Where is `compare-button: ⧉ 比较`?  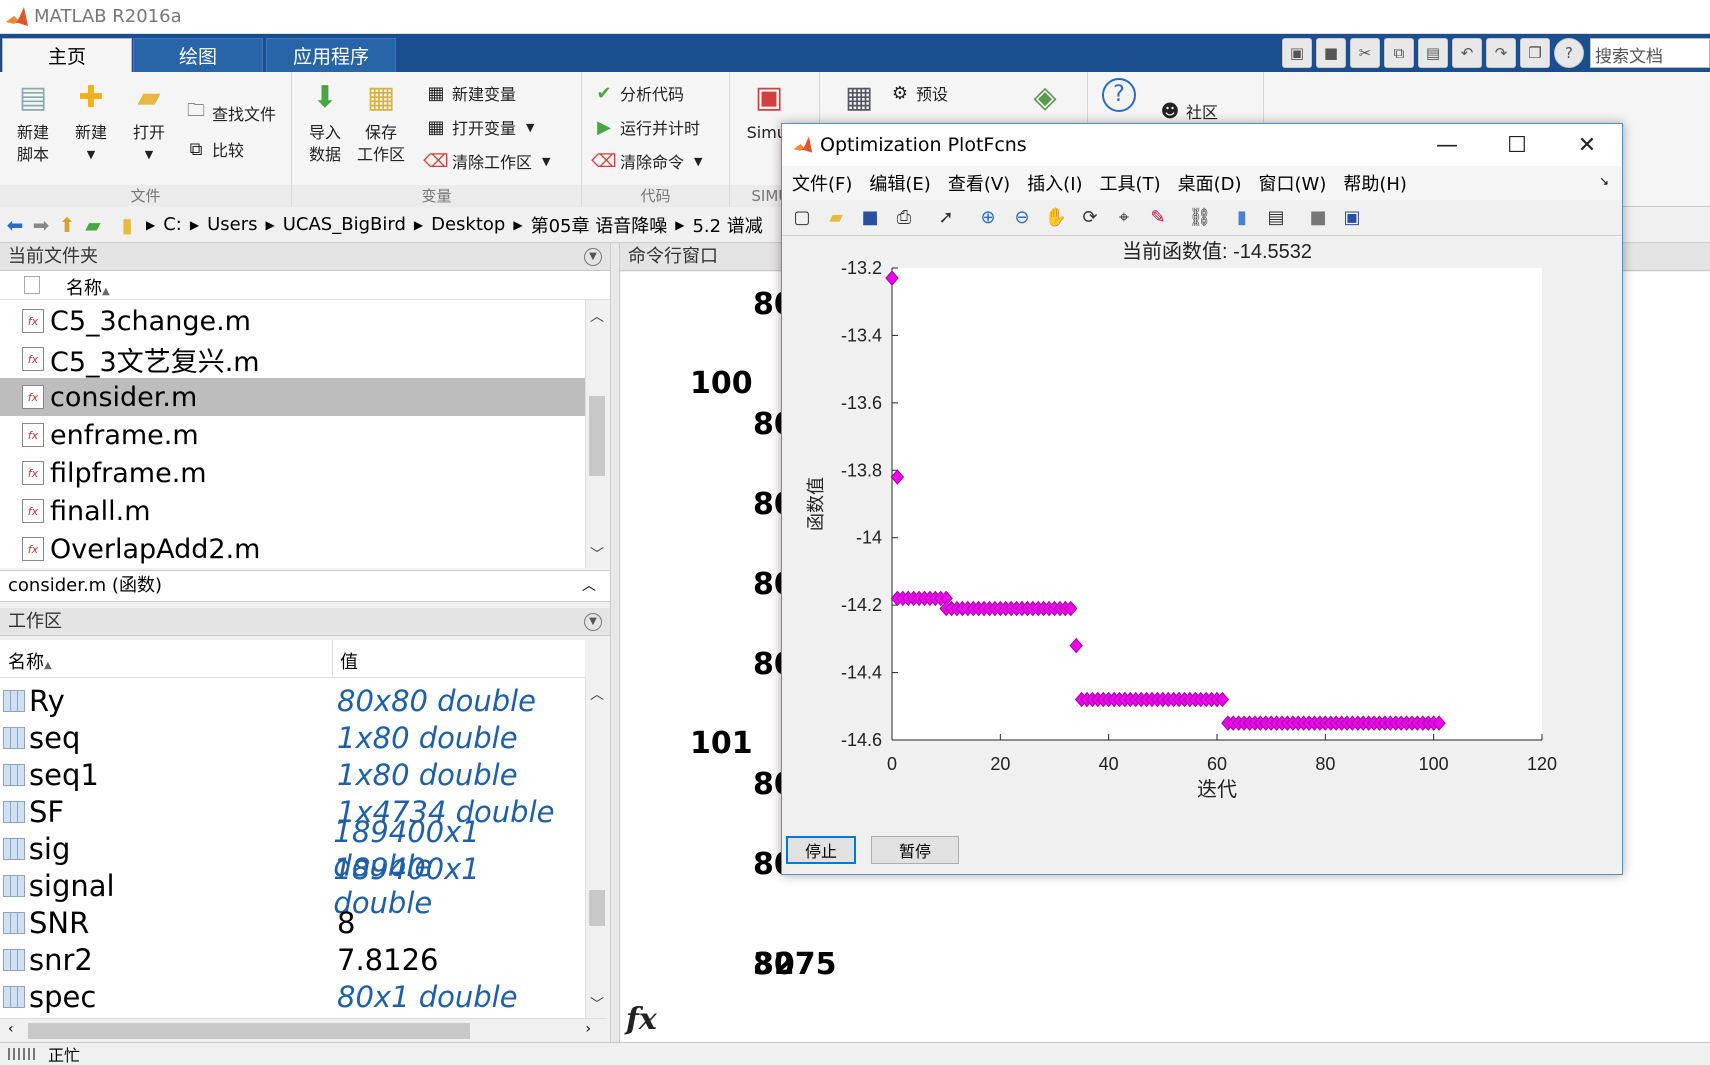
compare-button: ⧉ 比较 is located at coordinates (214, 149).